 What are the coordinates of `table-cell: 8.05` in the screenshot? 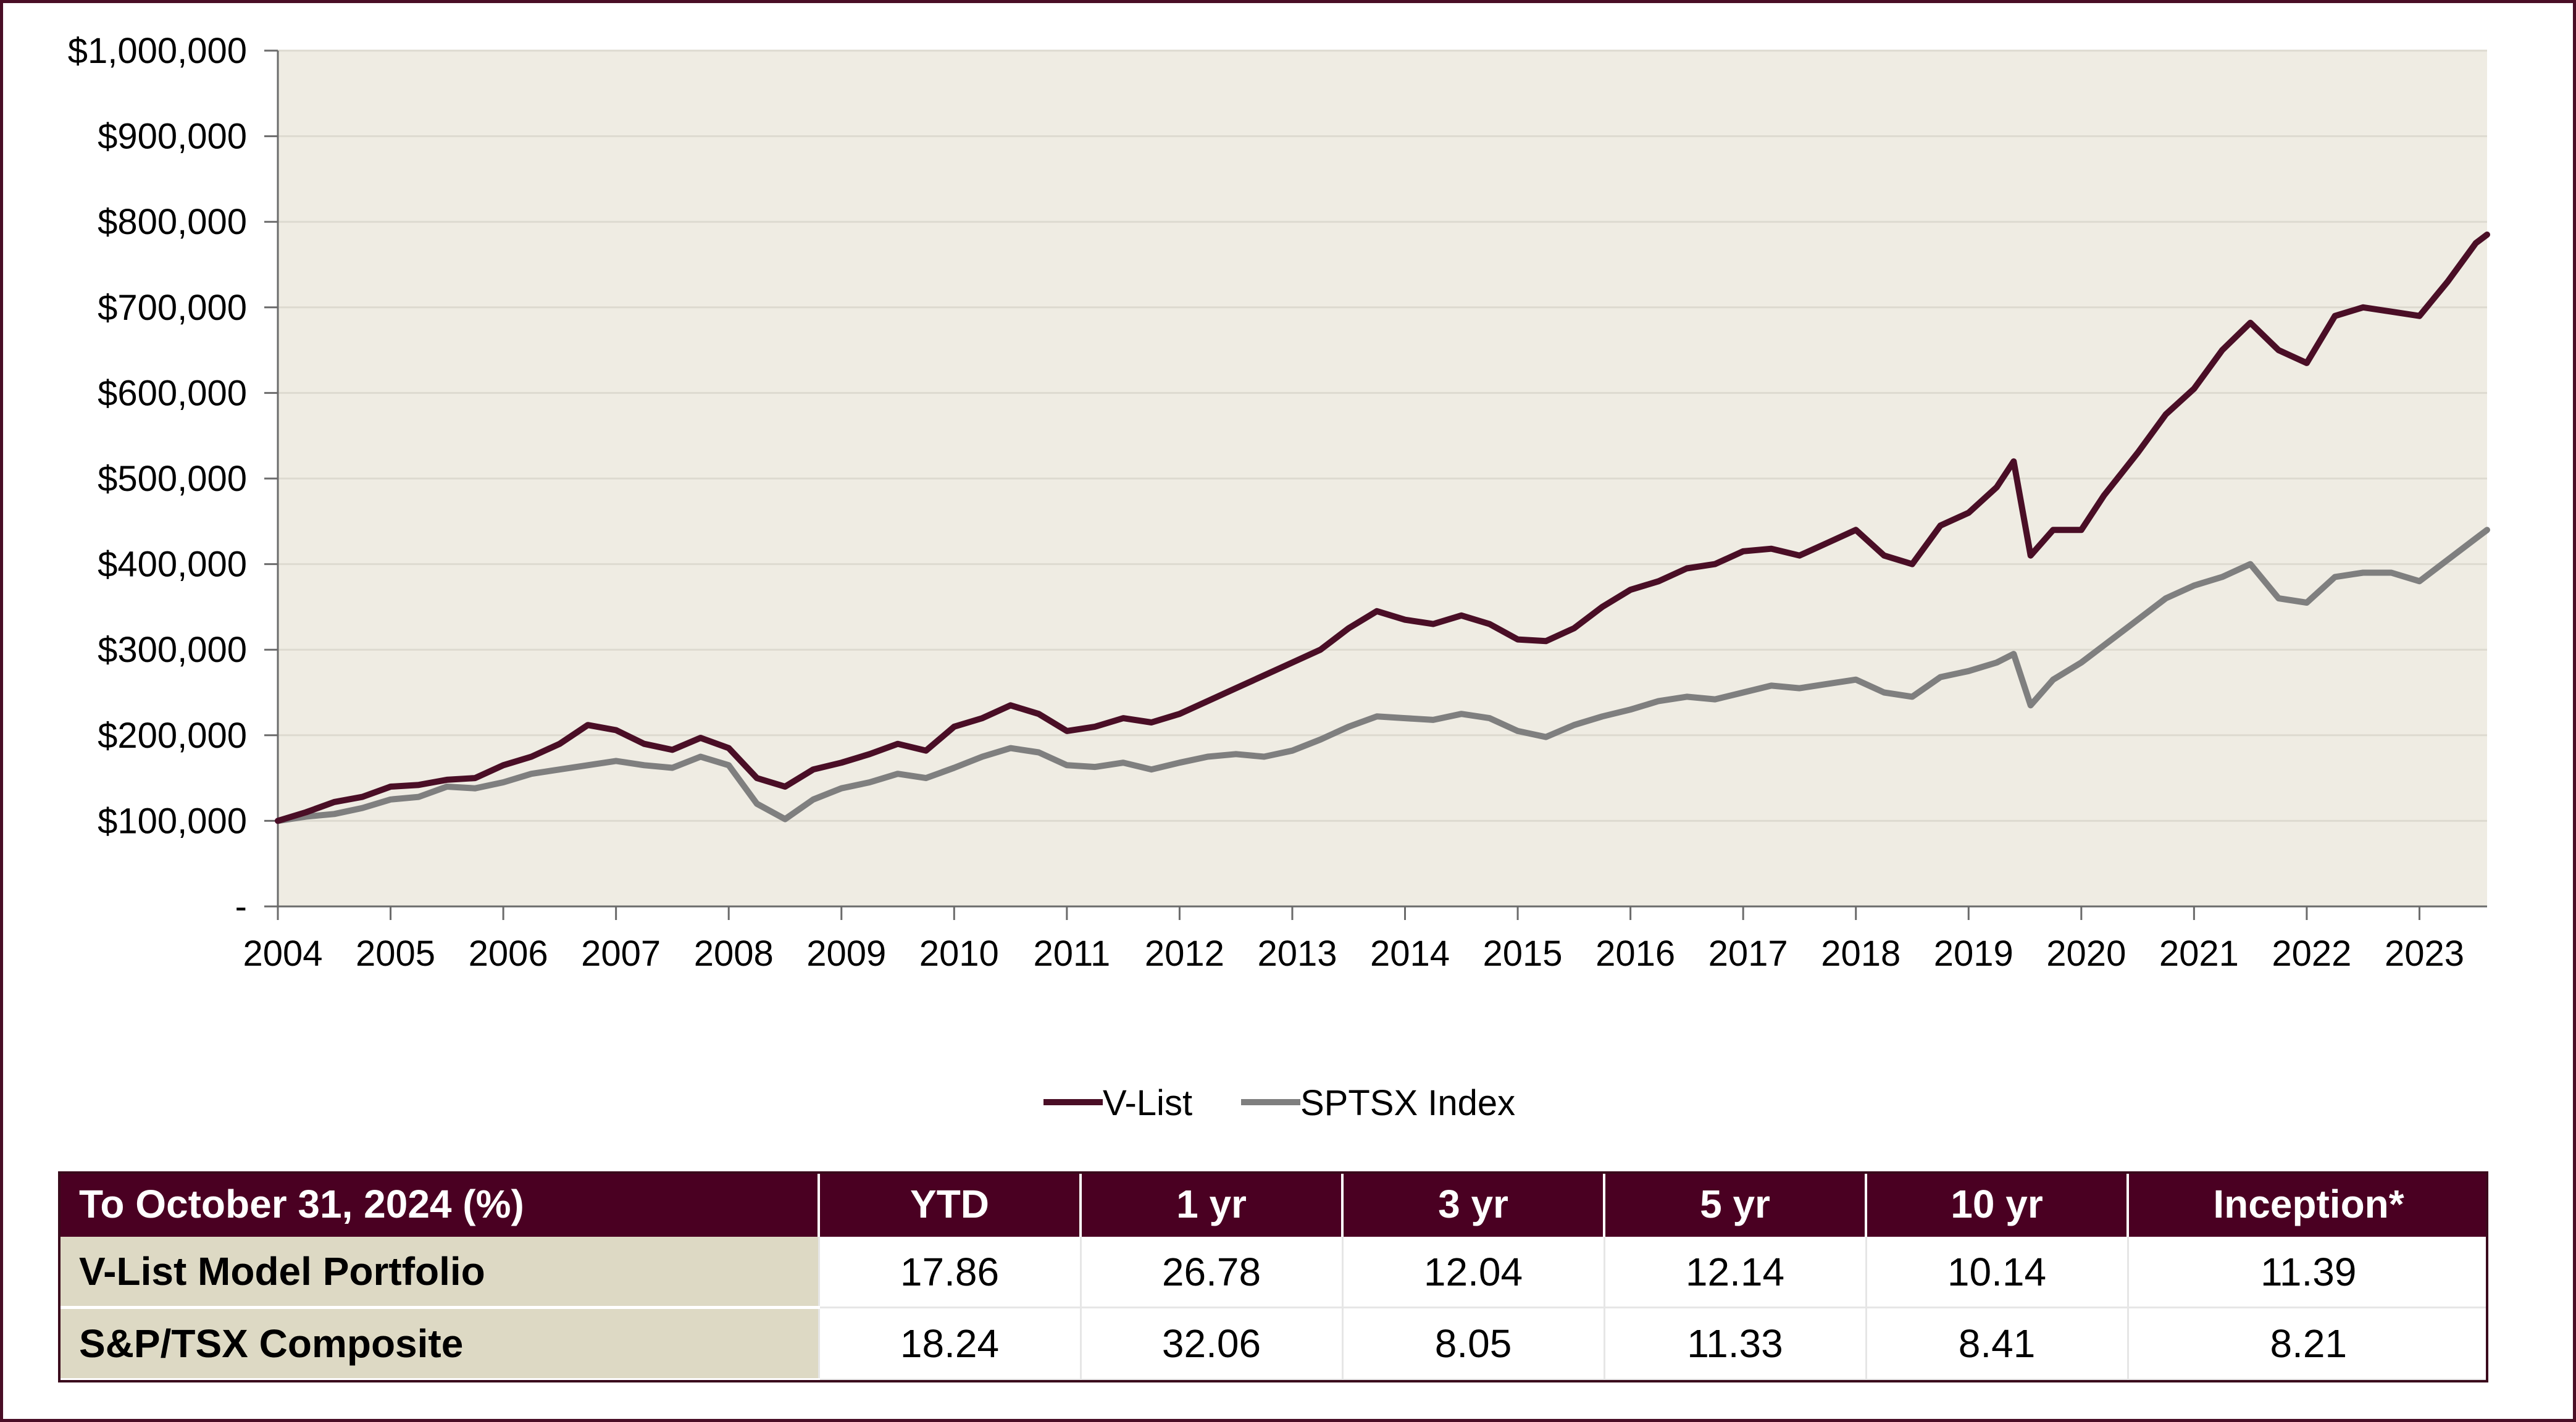 It's located at (1473, 1344).